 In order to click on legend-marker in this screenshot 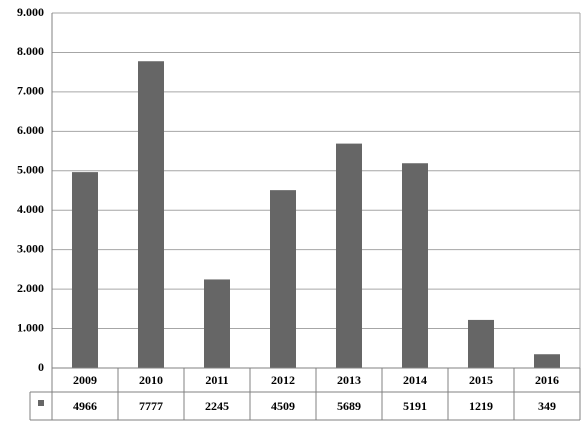, I will do `click(41, 403)`.